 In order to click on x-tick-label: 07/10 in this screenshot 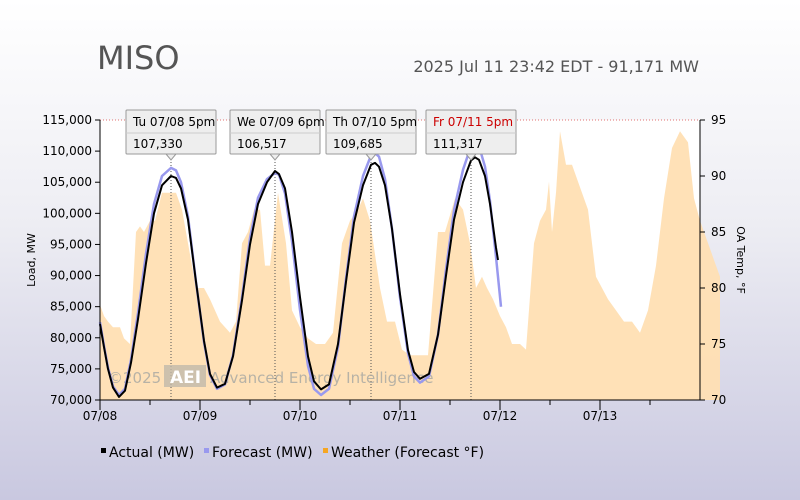, I will do `click(300, 416)`.